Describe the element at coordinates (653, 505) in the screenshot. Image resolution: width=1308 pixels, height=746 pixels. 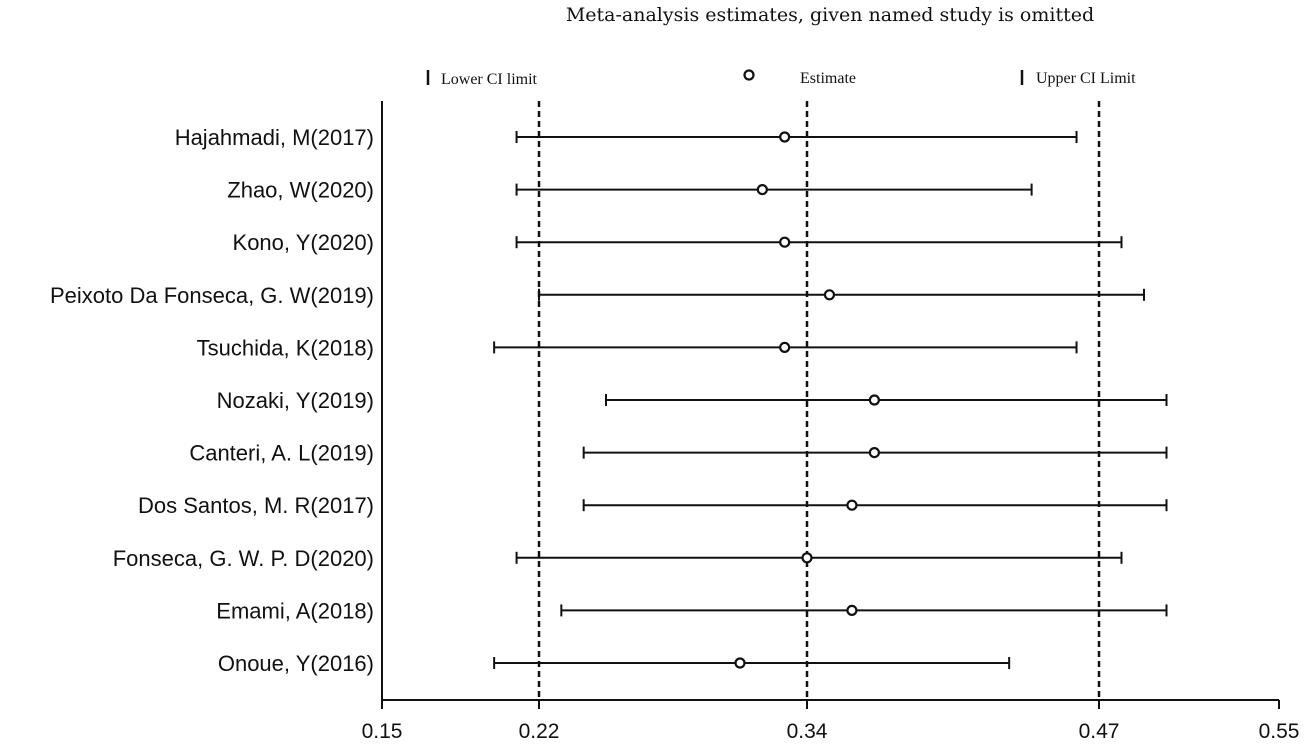
I see `study-row: Dos Santos, M. R(2017)` at that location.